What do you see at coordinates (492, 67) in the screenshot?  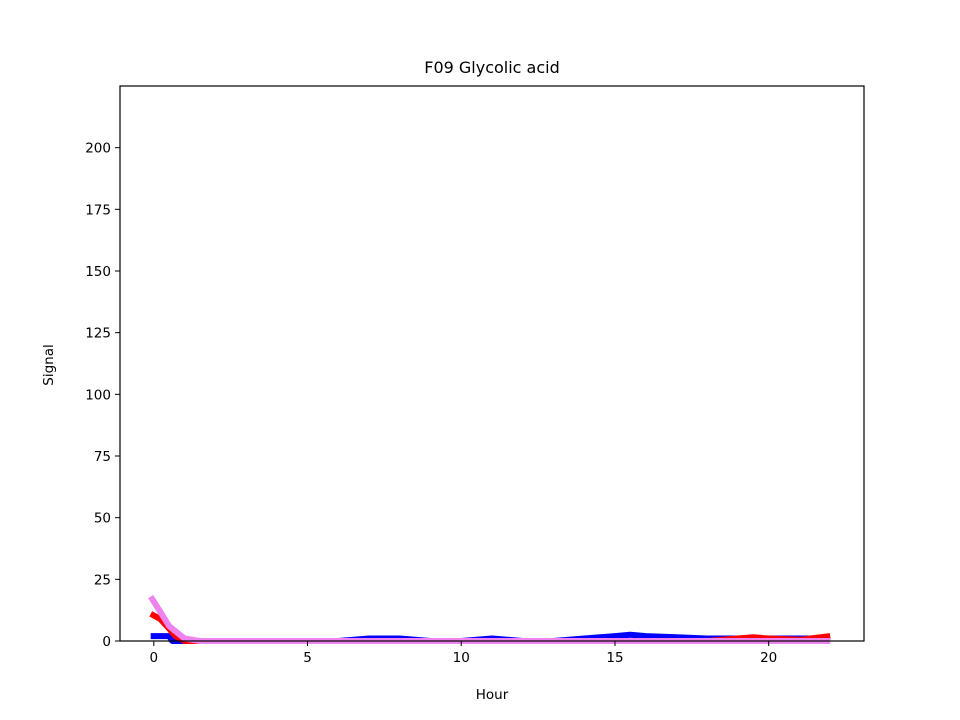 I see `chart-title: F09 Glycolic acid` at bounding box center [492, 67].